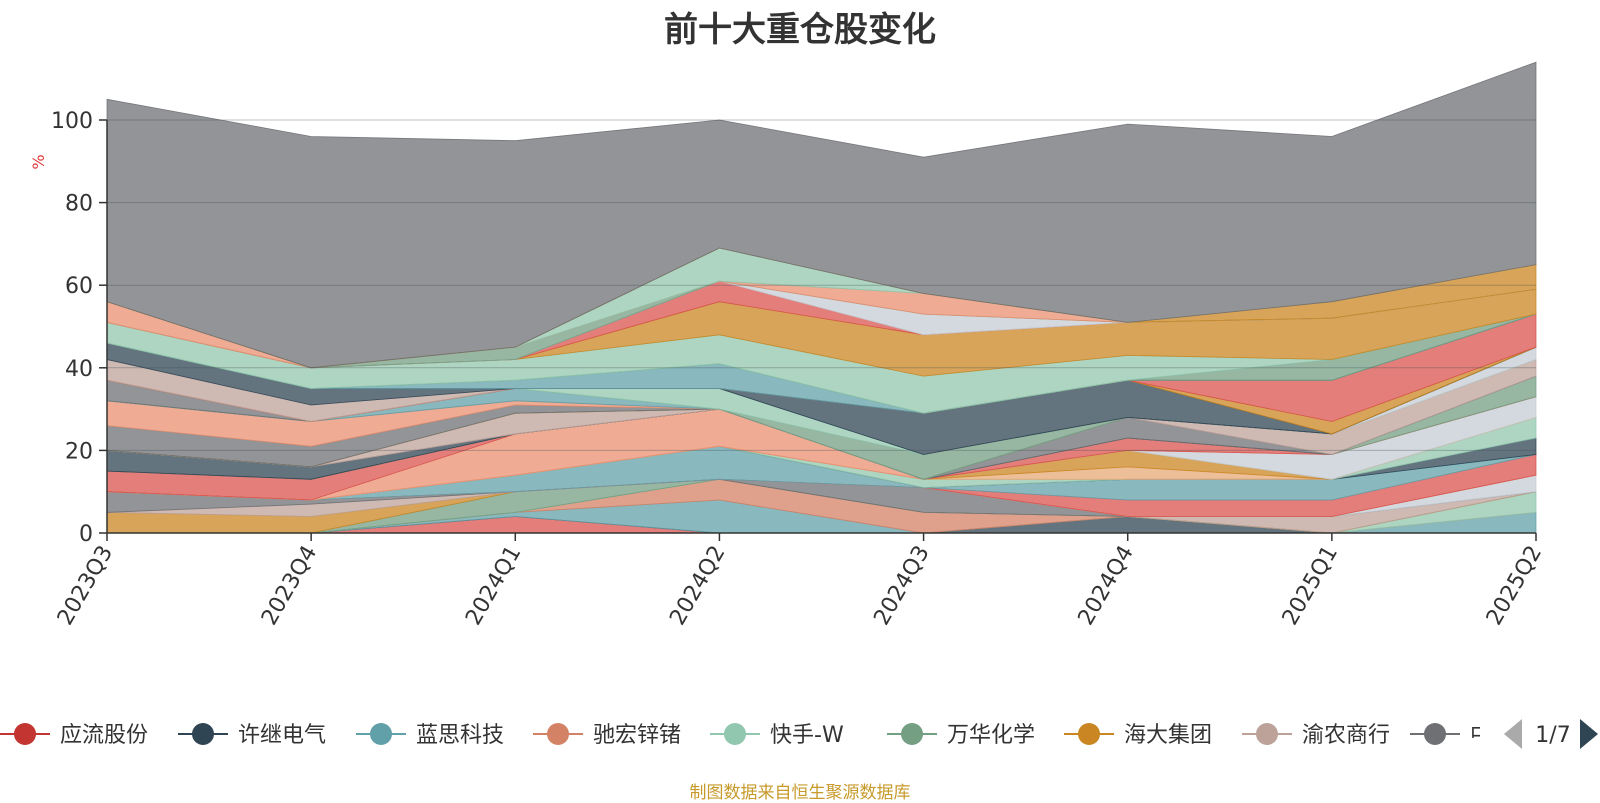 This screenshot has height=803, width=1600. What do you see at coordinates (637, 735) in the screenshot?
I see `legend-label: 驰宏锌锗` at bounding box center [637, 735].